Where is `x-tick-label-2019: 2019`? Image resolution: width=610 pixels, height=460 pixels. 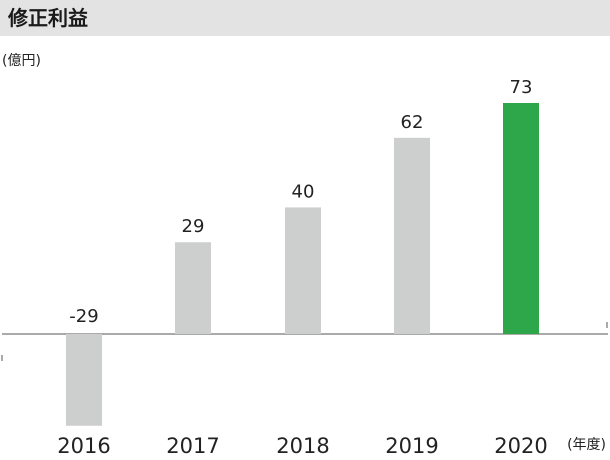 x-tick-label-2019: 2019 is located at coordinates (411, 446).